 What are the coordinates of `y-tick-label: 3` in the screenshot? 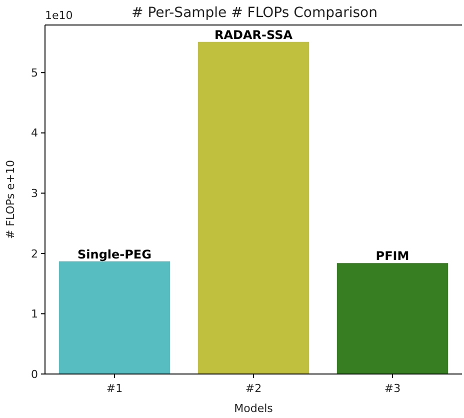 It's located at (34, 193).